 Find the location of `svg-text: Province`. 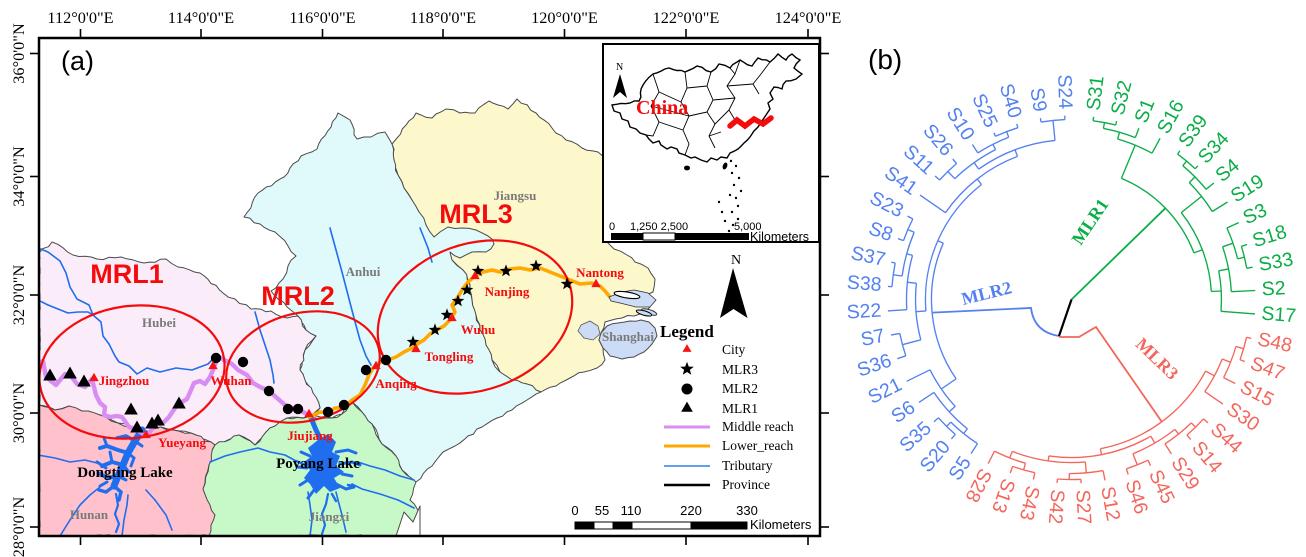

svg-text: Province is located at coordinates (746, 484).